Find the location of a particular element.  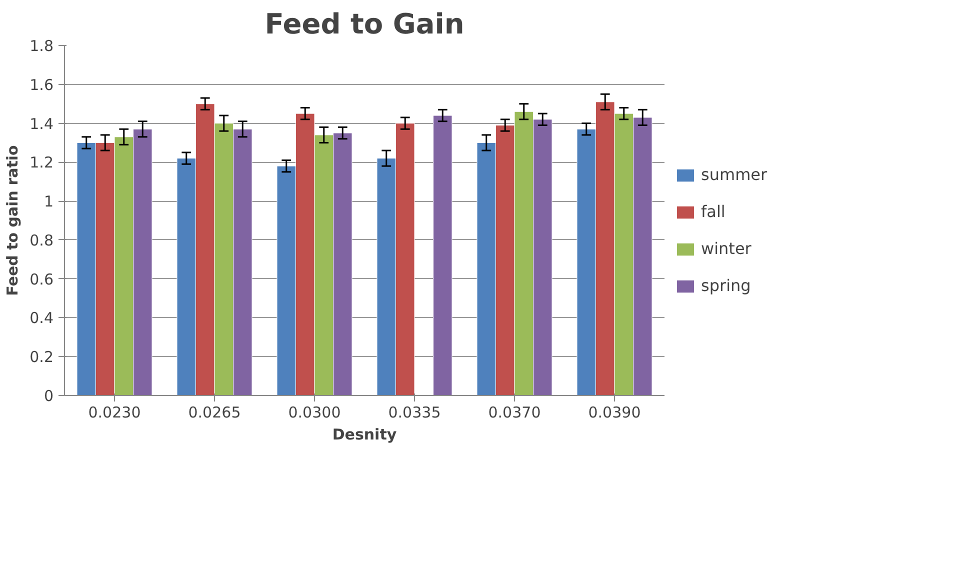

y-tick-label: 1.6 is located at coordinates (42, 85).